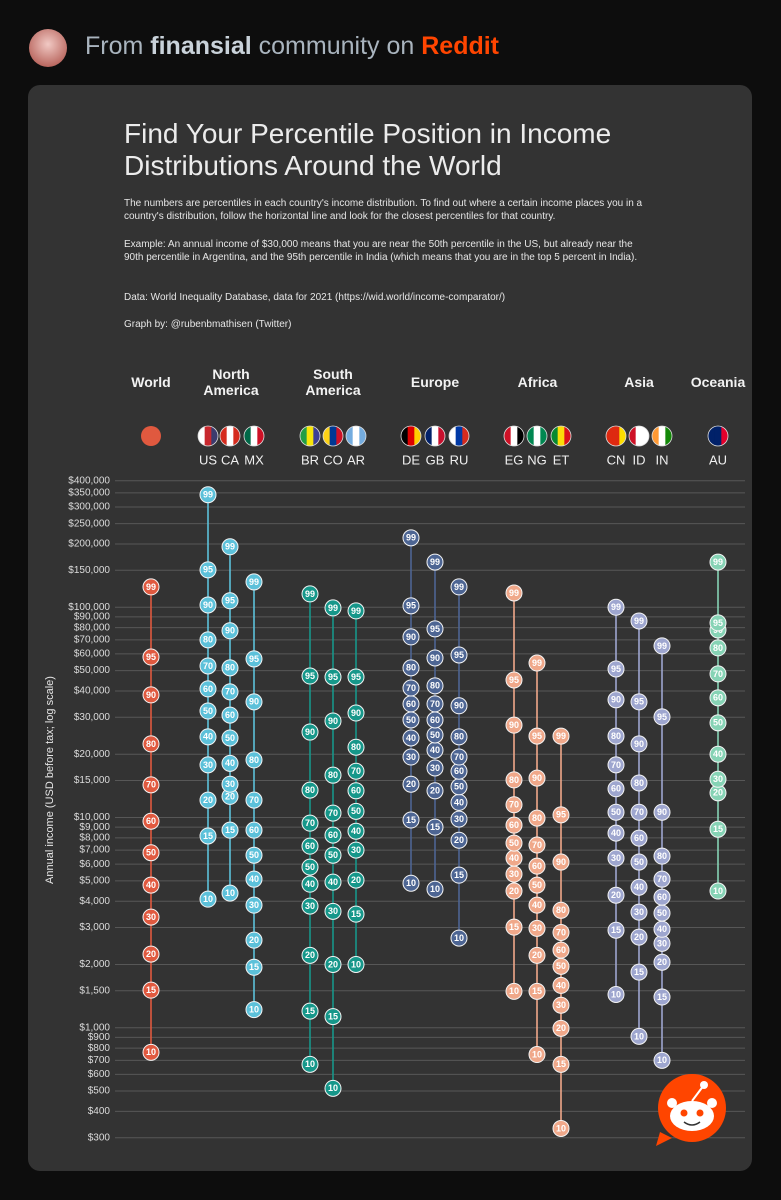  Describe the element at coordinates (435, 459) in the screenshot. I see `country-code: GB` at that location.